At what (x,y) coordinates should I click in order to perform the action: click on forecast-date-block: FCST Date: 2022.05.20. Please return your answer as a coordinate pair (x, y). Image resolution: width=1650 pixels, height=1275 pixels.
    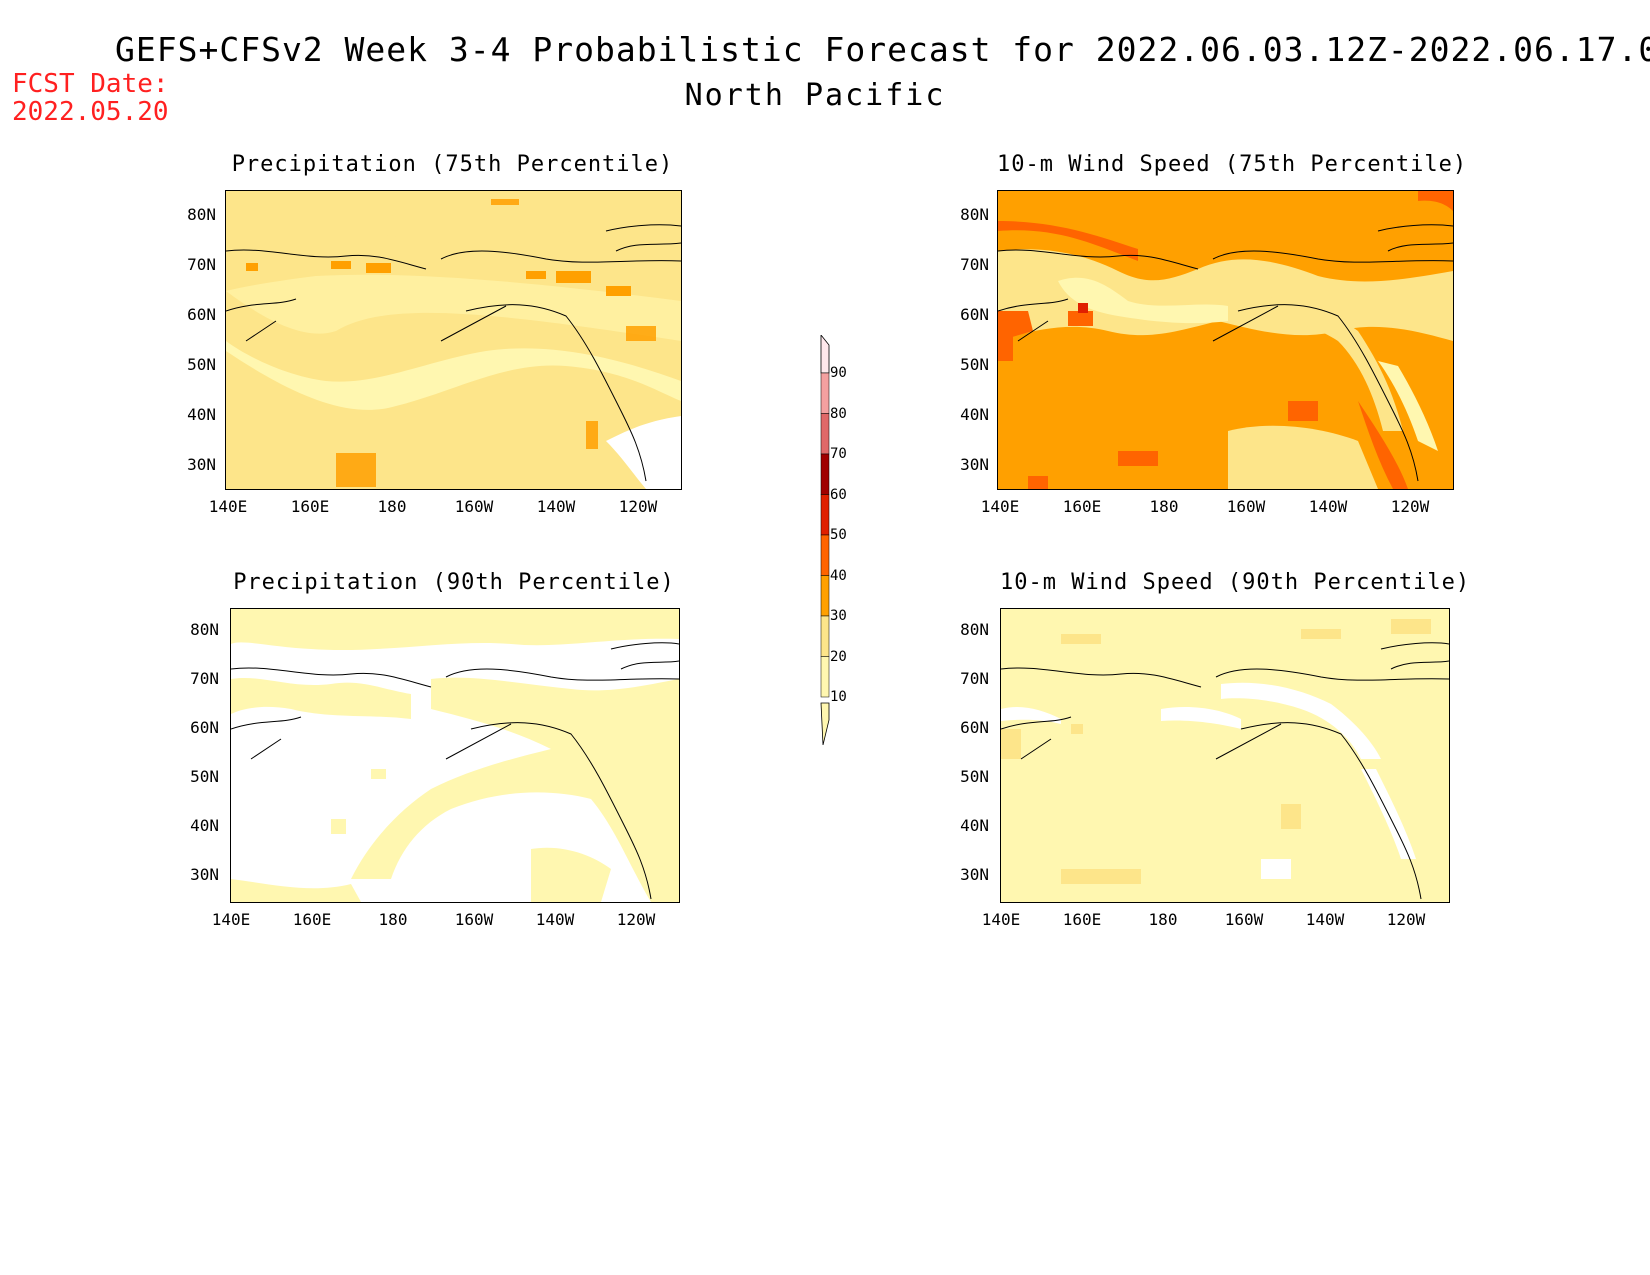
    Looking at the image, I should click on (90, 98).